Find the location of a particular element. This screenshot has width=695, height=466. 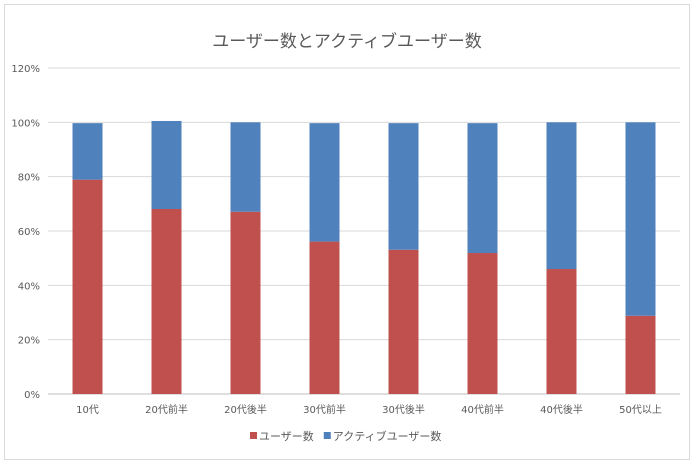

y-tick-label: 20% is located at coordinates (29, 341).